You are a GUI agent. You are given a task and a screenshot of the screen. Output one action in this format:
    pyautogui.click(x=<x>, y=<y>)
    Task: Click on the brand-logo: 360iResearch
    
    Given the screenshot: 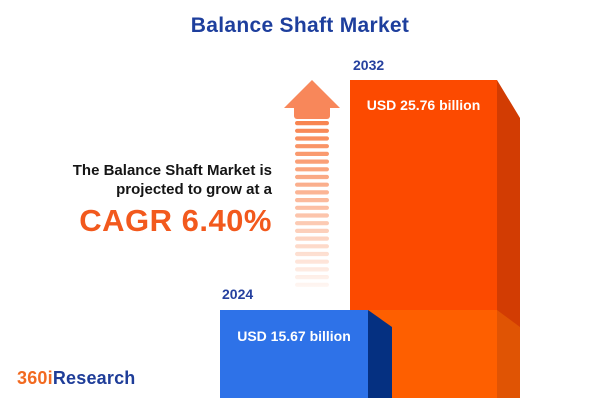 What is the action you would take?
    pyautogui.click(x=76, y=378)
    